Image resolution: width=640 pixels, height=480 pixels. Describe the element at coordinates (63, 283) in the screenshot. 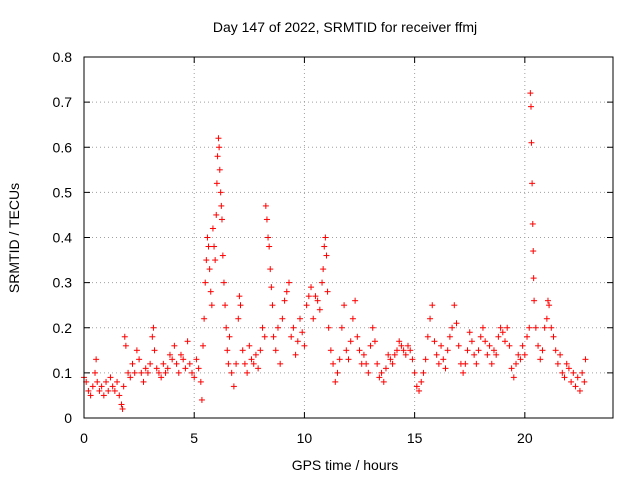

I see `y-tick-label: 0.3` at that location.